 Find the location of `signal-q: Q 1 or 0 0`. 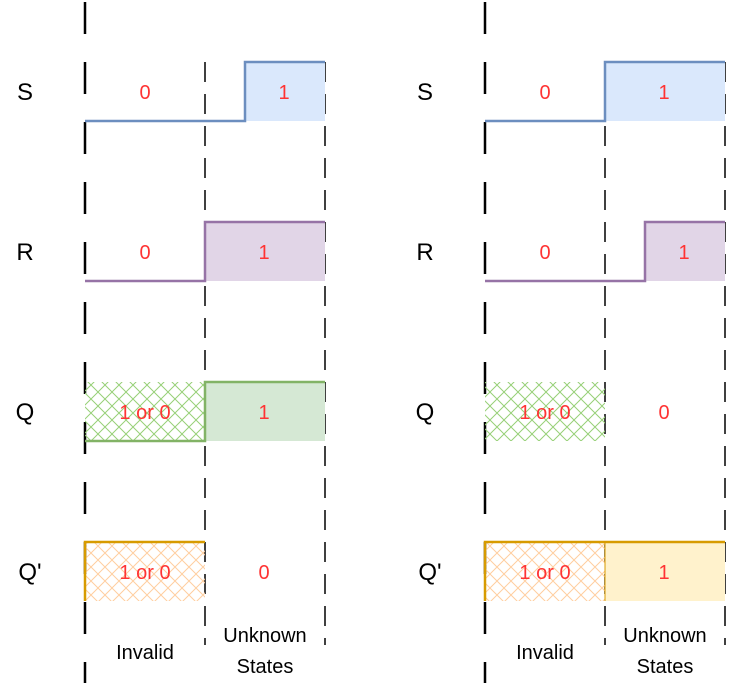

signal-q: Q 1 or 0 0 is located at coordinates (543, 411).